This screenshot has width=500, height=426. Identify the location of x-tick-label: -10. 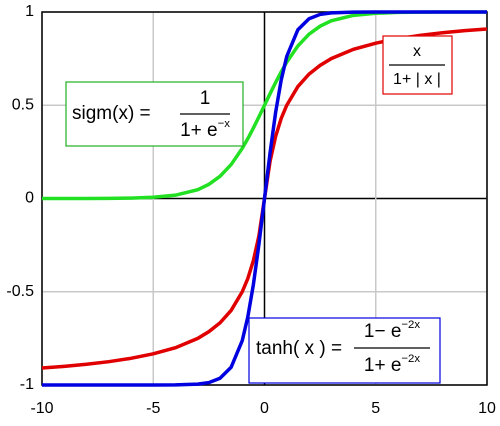
(41, 408).